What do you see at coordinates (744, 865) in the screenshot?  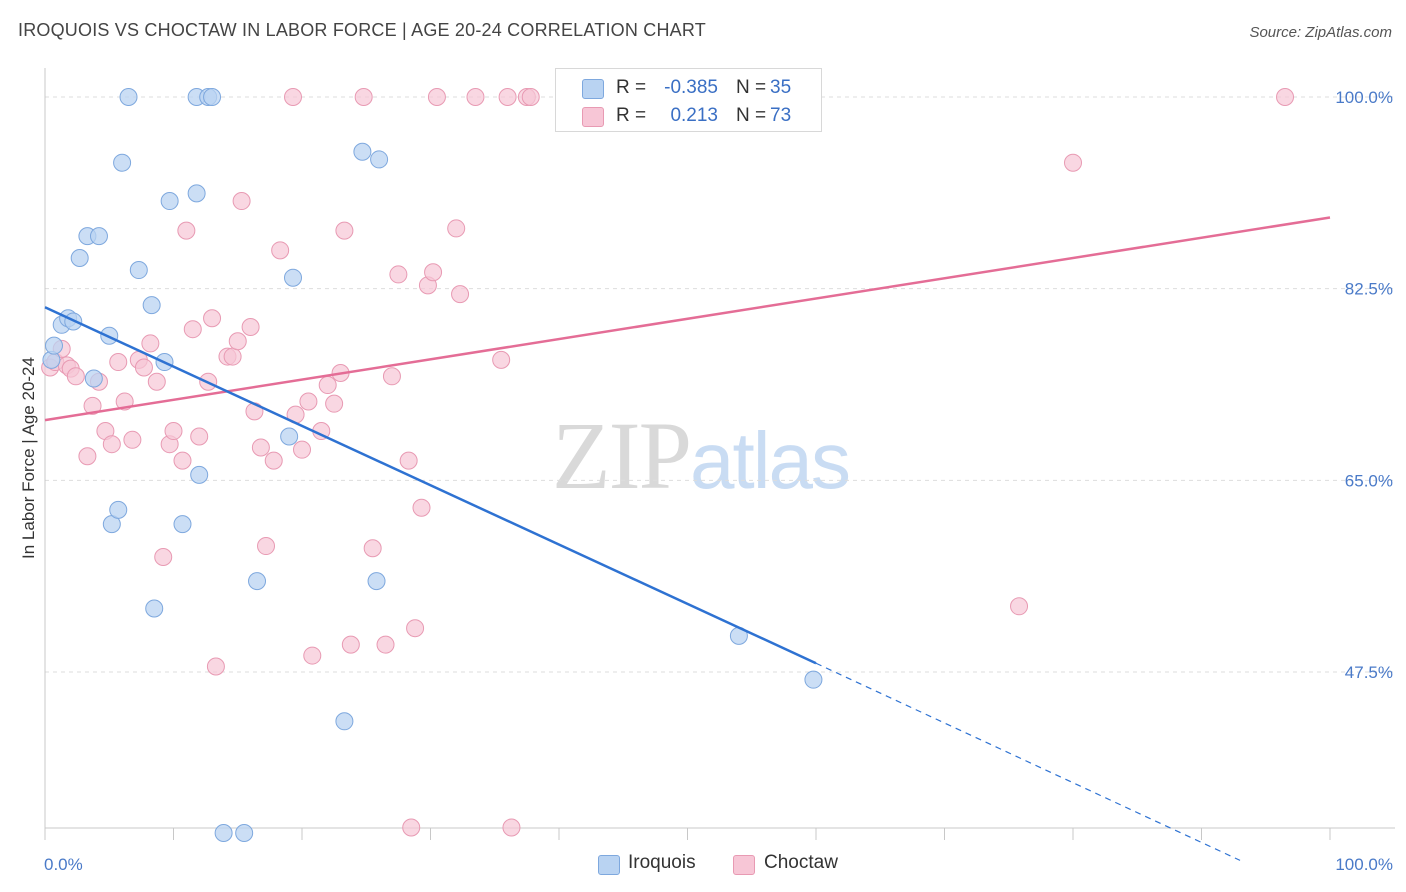 I see `choctaw-legend-swatch` at bounding box center [744, 865].